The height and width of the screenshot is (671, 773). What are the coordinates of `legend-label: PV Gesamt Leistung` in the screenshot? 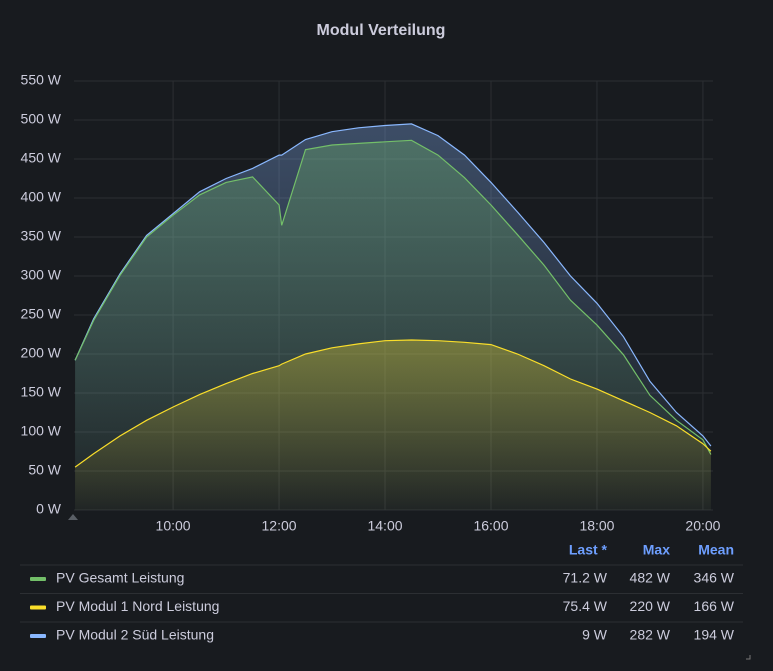 It's located at (120, 578).